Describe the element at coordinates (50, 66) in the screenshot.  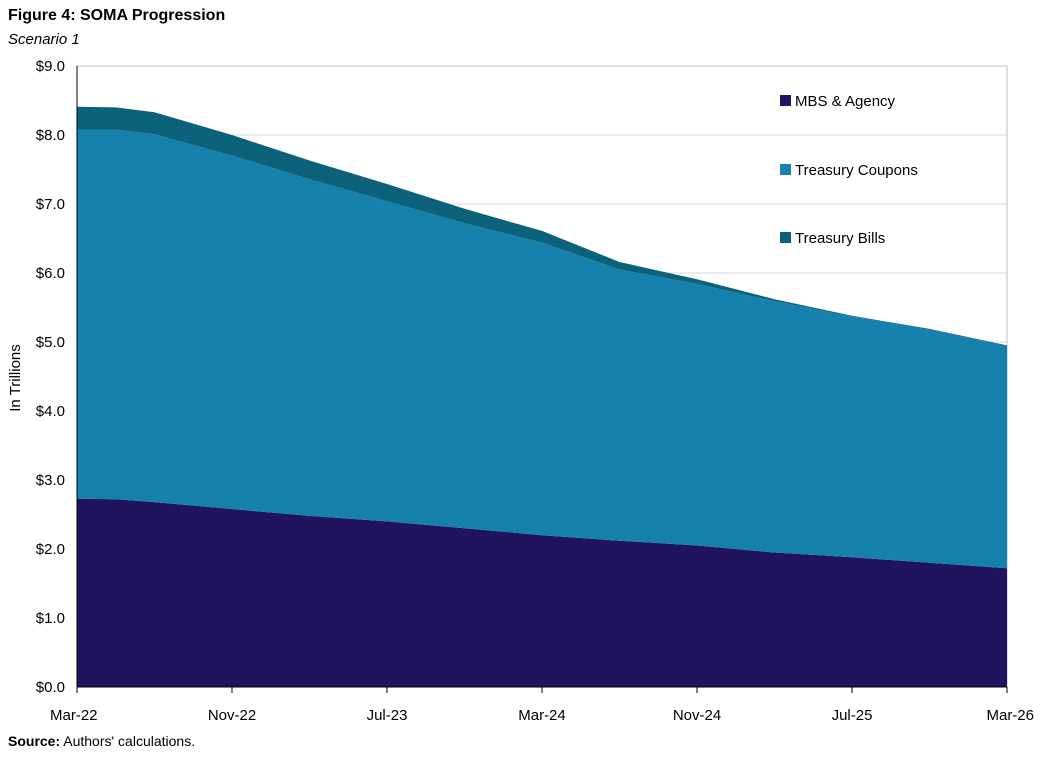
I see `y-tick-label: $9.0` at that location.